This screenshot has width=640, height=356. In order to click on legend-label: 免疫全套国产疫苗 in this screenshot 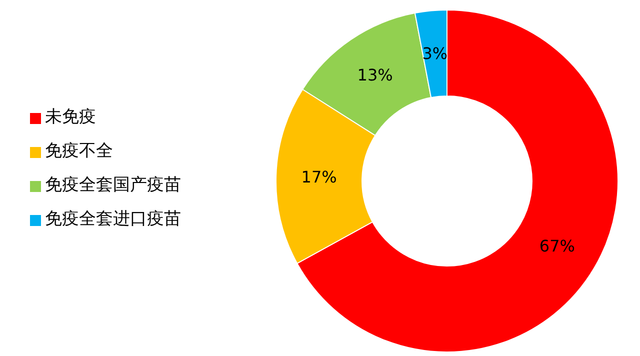, I will do `click(113, 185)`.